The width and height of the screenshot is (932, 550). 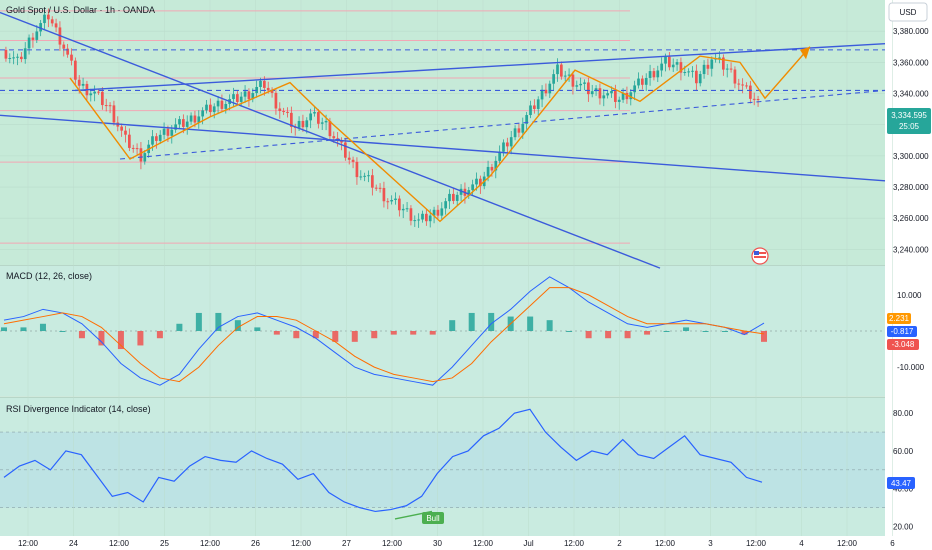 I want to click on macd-value: 2.231, so click(x=899, y=318).